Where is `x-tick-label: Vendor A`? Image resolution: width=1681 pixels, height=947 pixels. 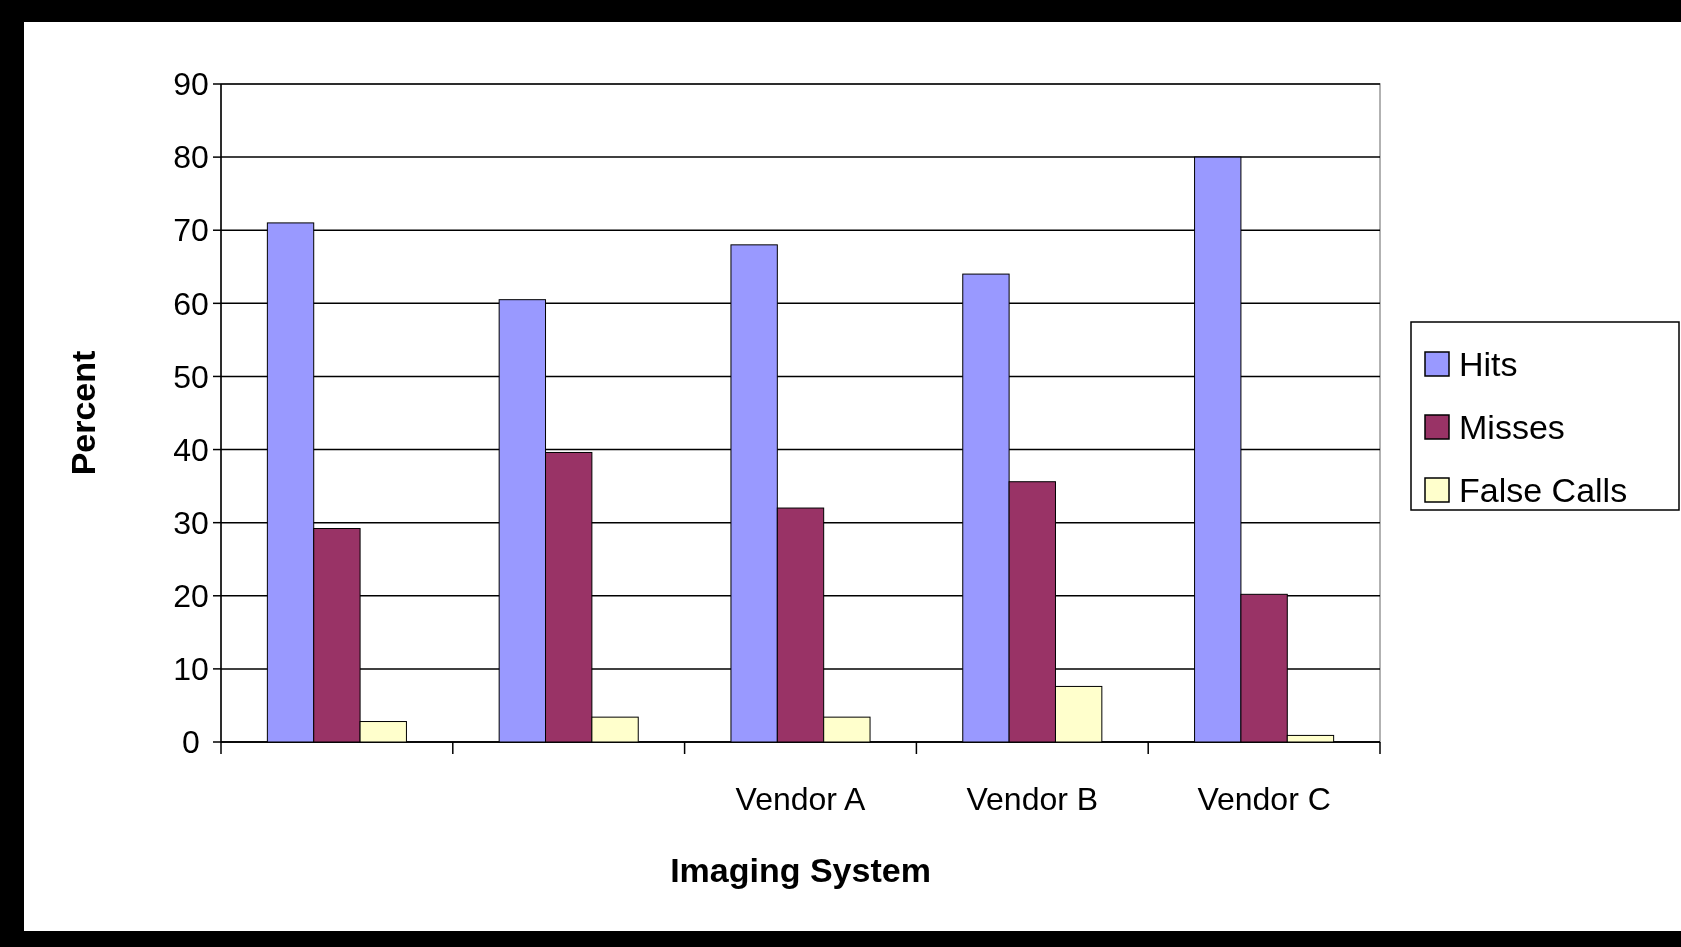 x-tick-label: Vendor A is located at coordinates (801, 799).